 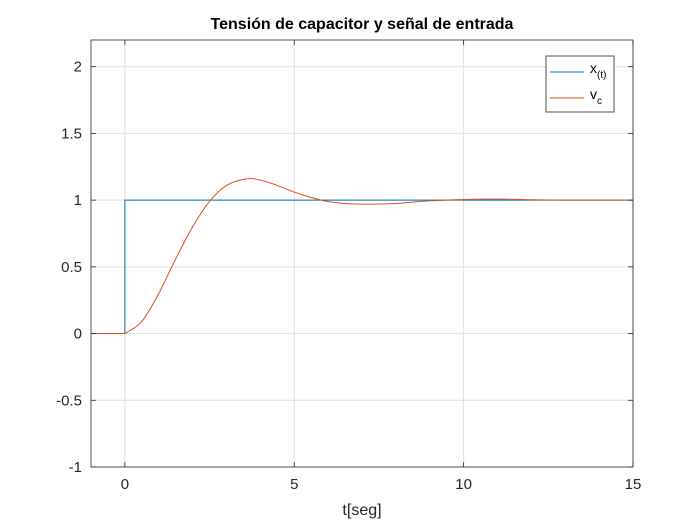 What do you see at coordinates (78, 334) in the screenshot?
I see `y-tick-label: 0` at bounding box center [78, 334].